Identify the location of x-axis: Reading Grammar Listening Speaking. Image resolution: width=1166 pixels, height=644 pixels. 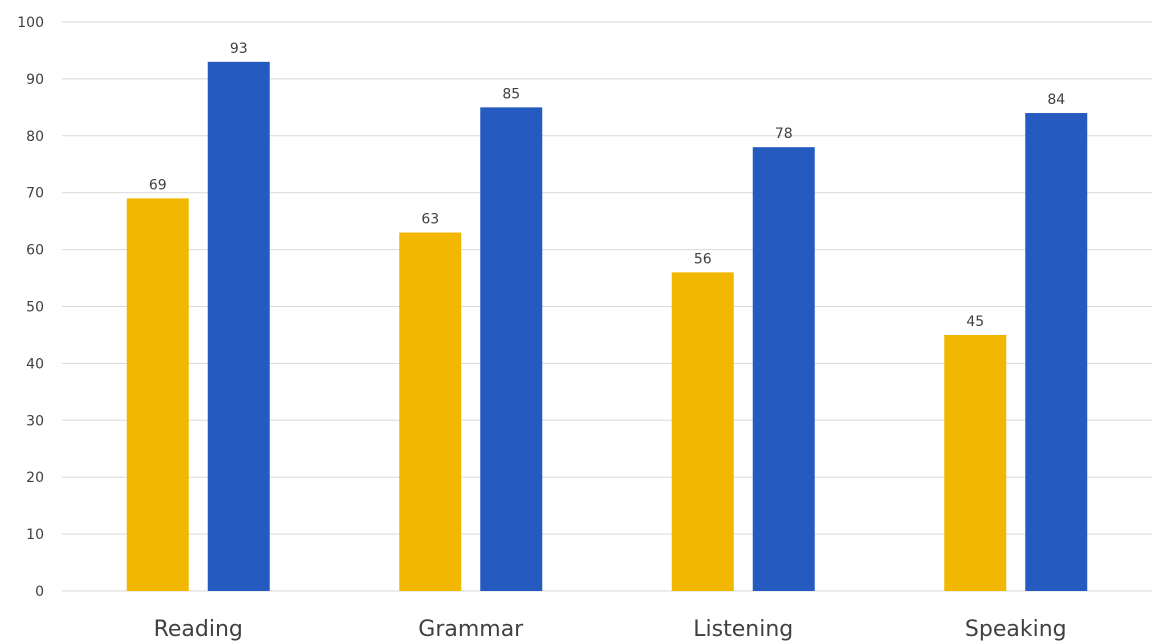
(610, 629).